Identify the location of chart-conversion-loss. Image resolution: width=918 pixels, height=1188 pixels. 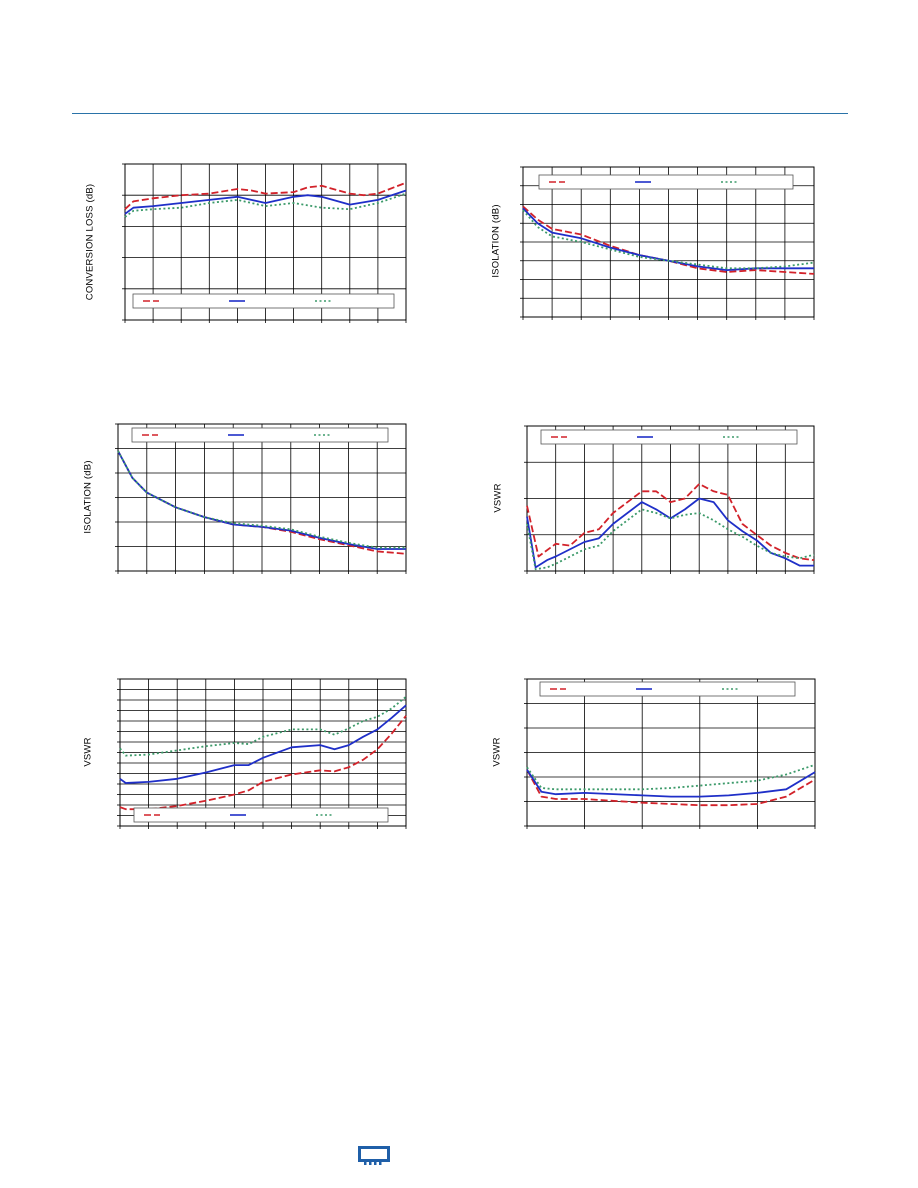
(264, 243).